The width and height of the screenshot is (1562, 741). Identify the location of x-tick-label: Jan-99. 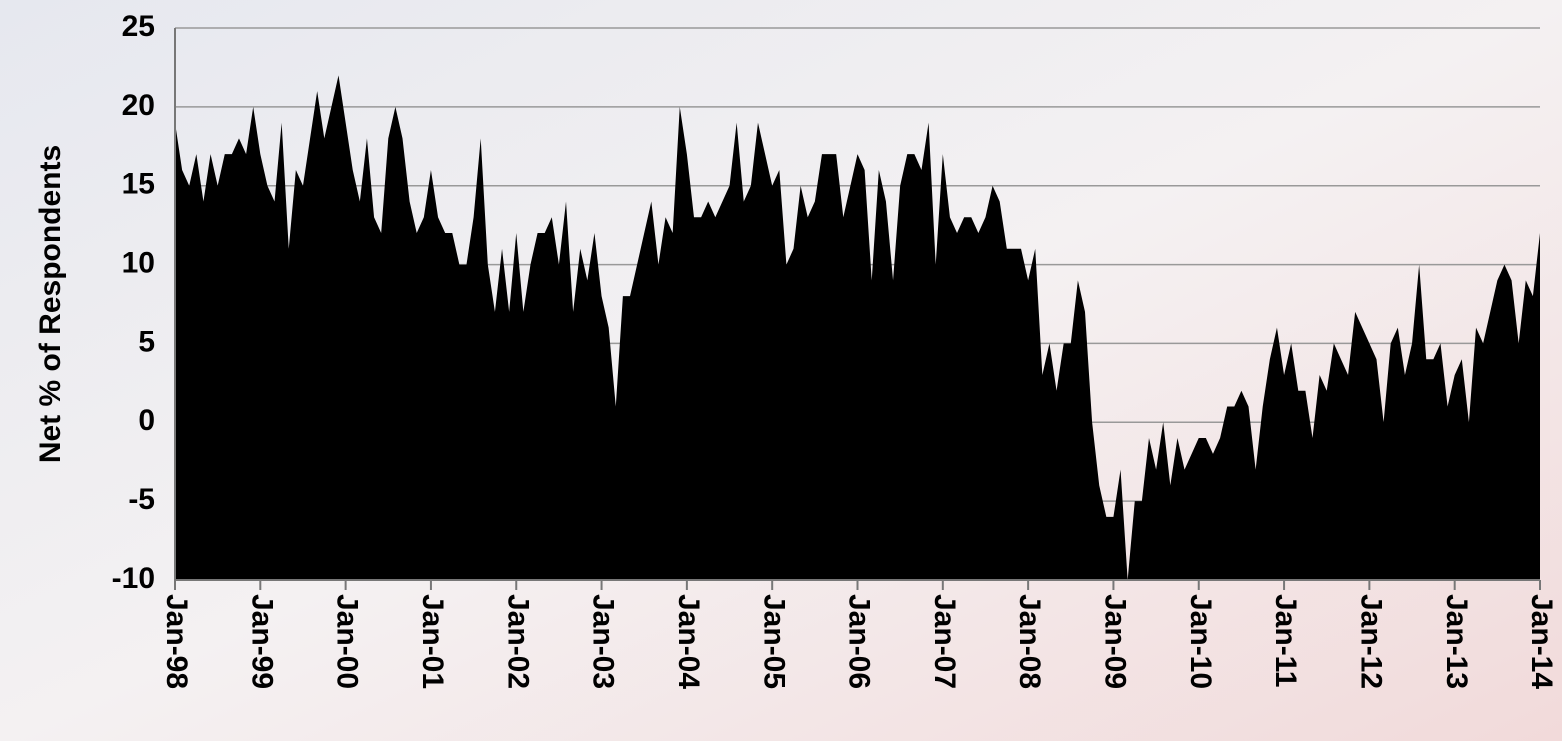
(261, 641).